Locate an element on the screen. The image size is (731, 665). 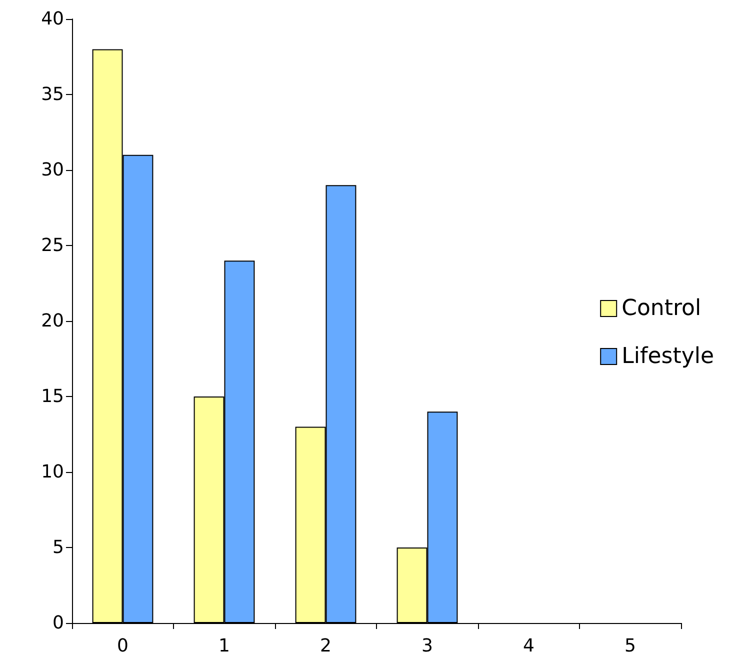
legend-label: Lifestyle is located at coordinates (668, 356).